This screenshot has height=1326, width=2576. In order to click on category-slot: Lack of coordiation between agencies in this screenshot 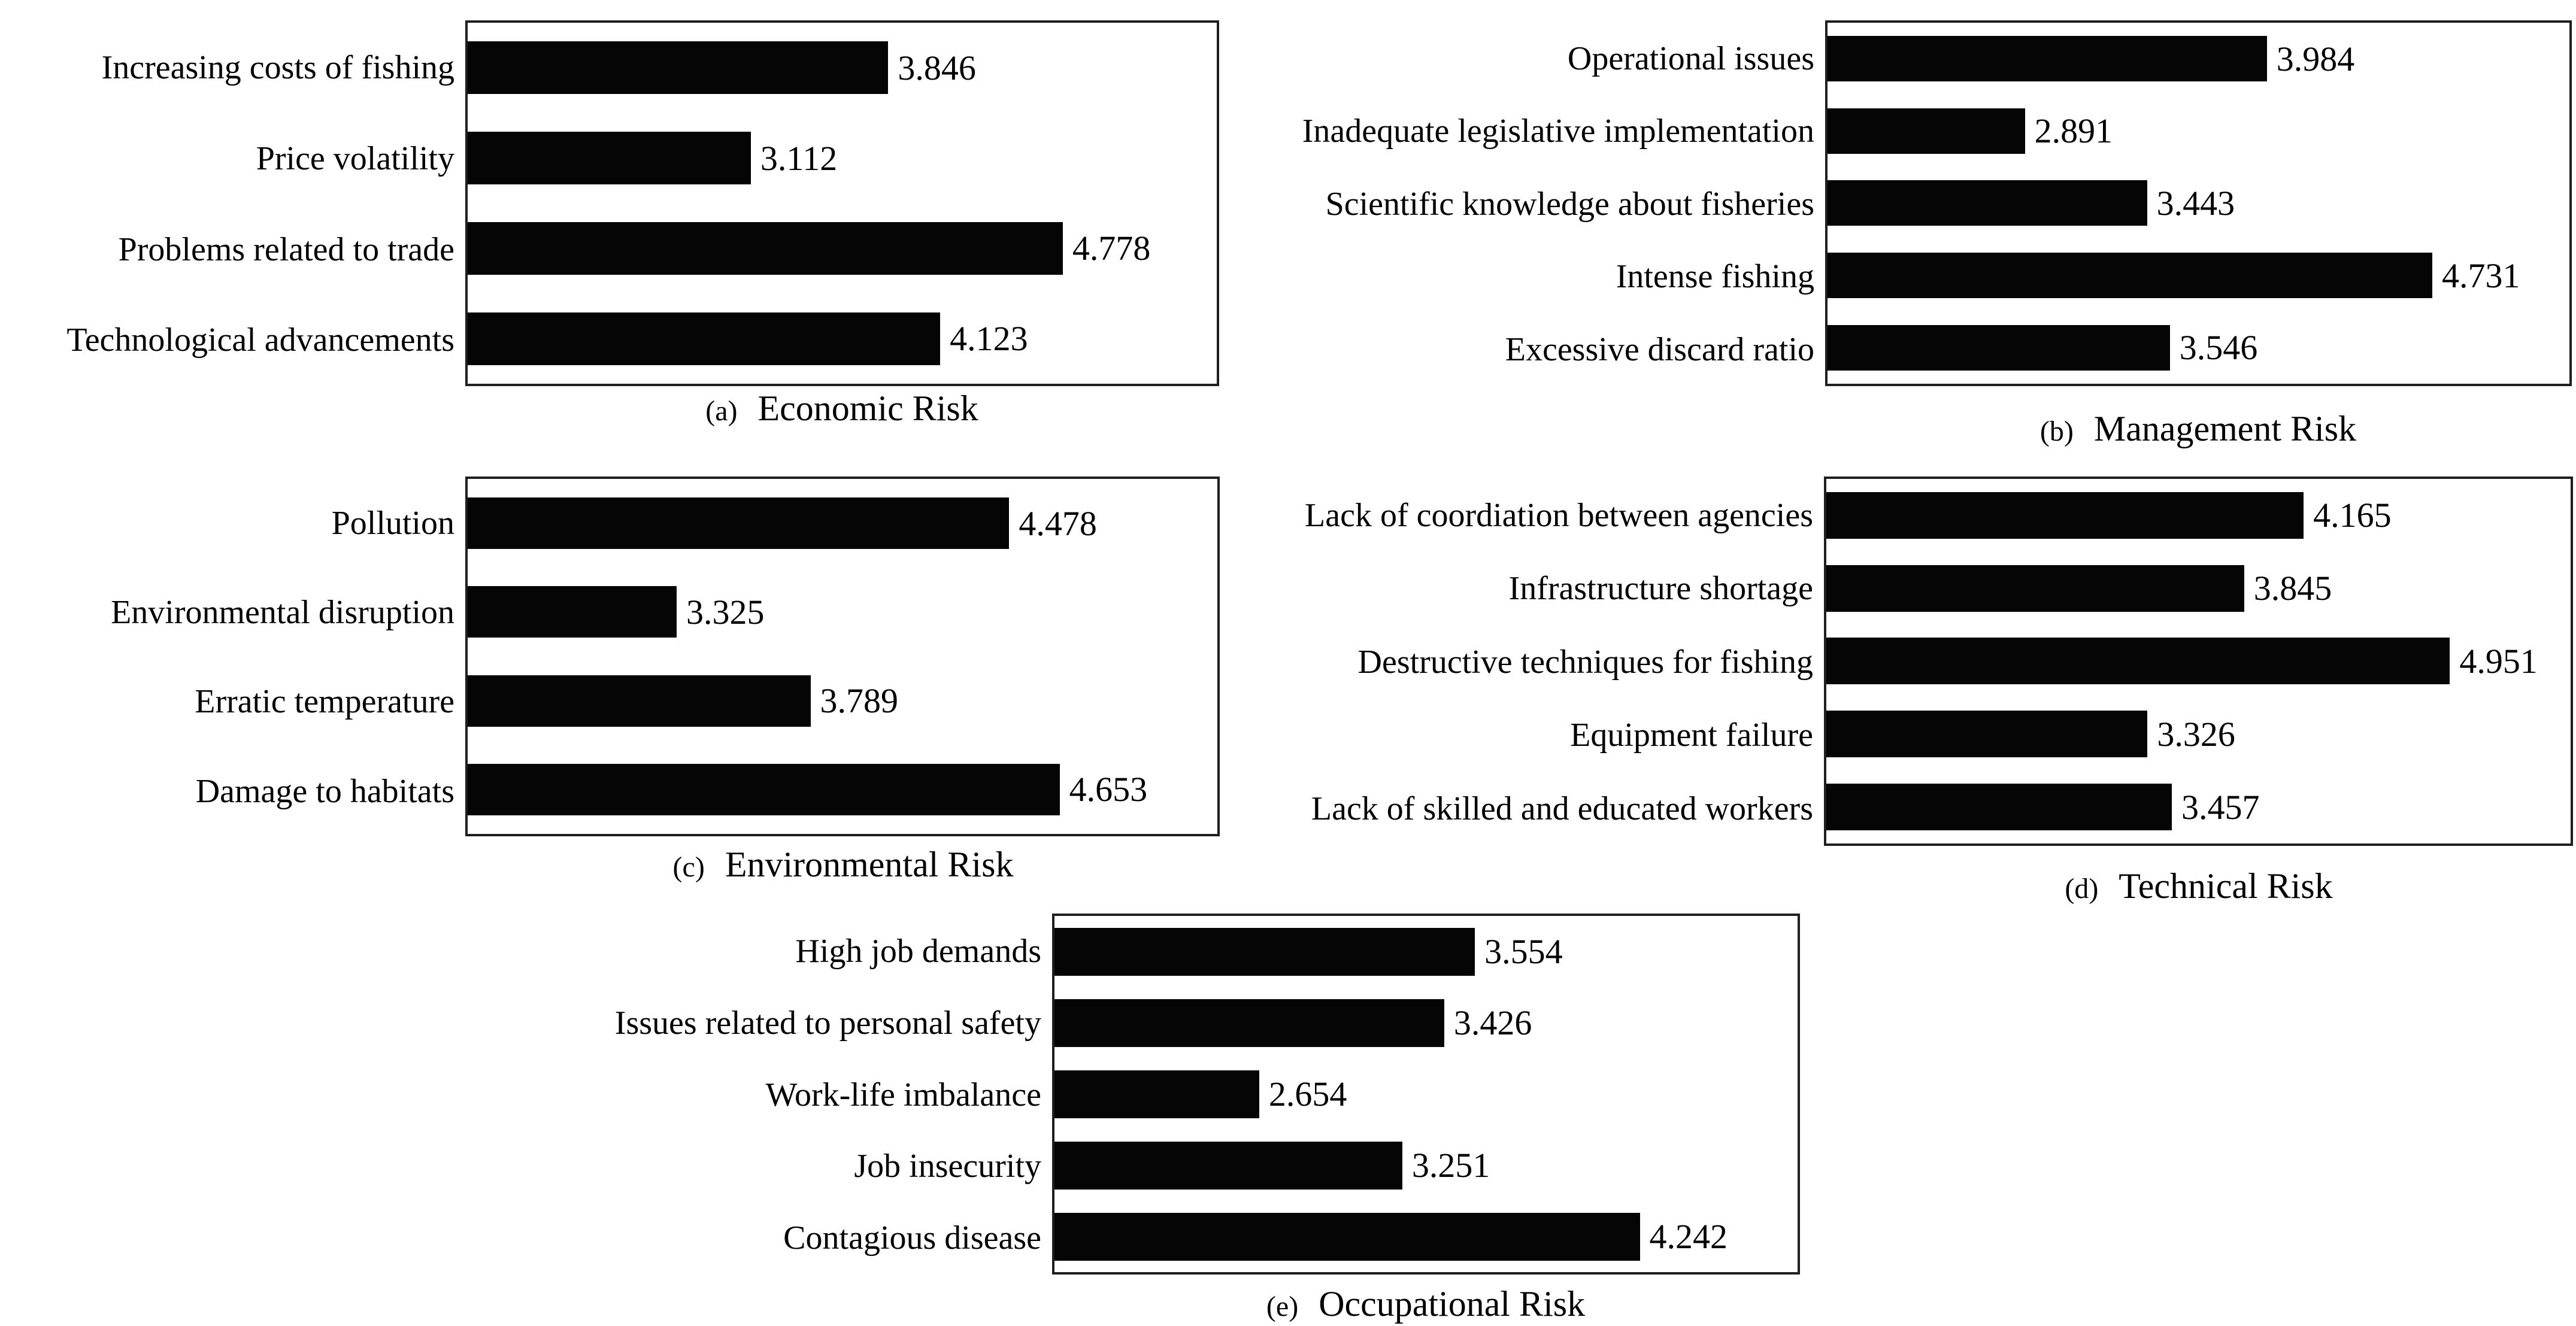, I will do `click(1523, 516)`.